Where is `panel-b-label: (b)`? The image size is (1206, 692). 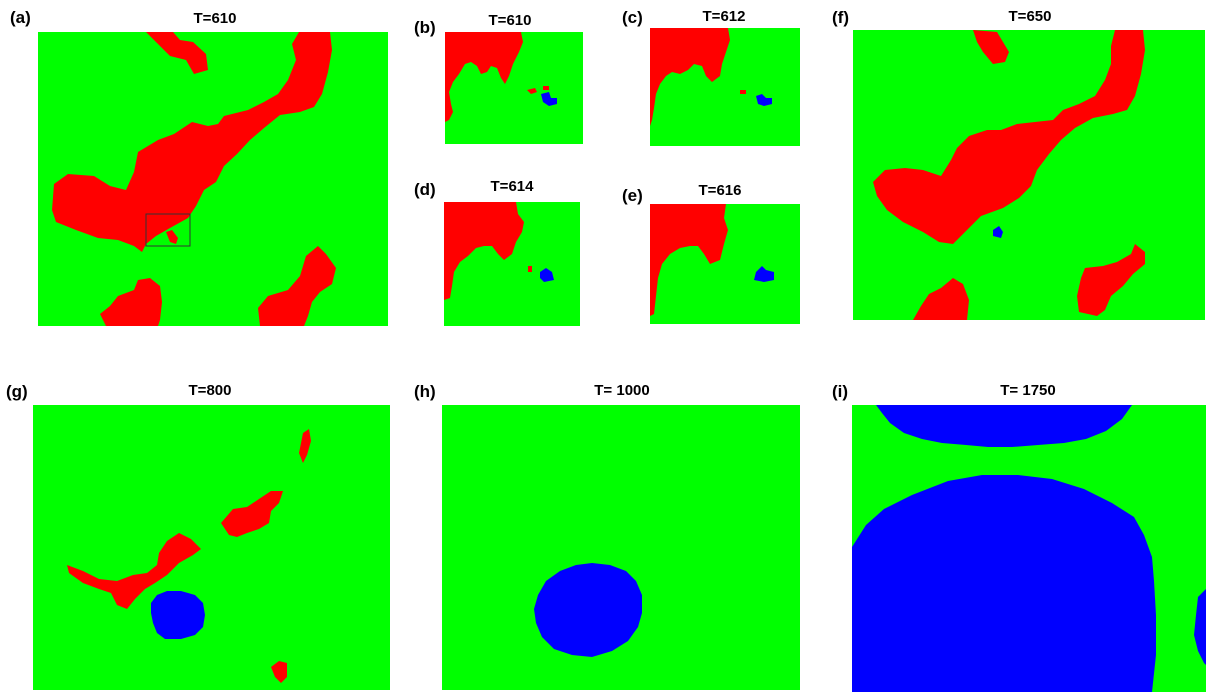
panel-b-label: (b) is located at coordinates (425, 27).